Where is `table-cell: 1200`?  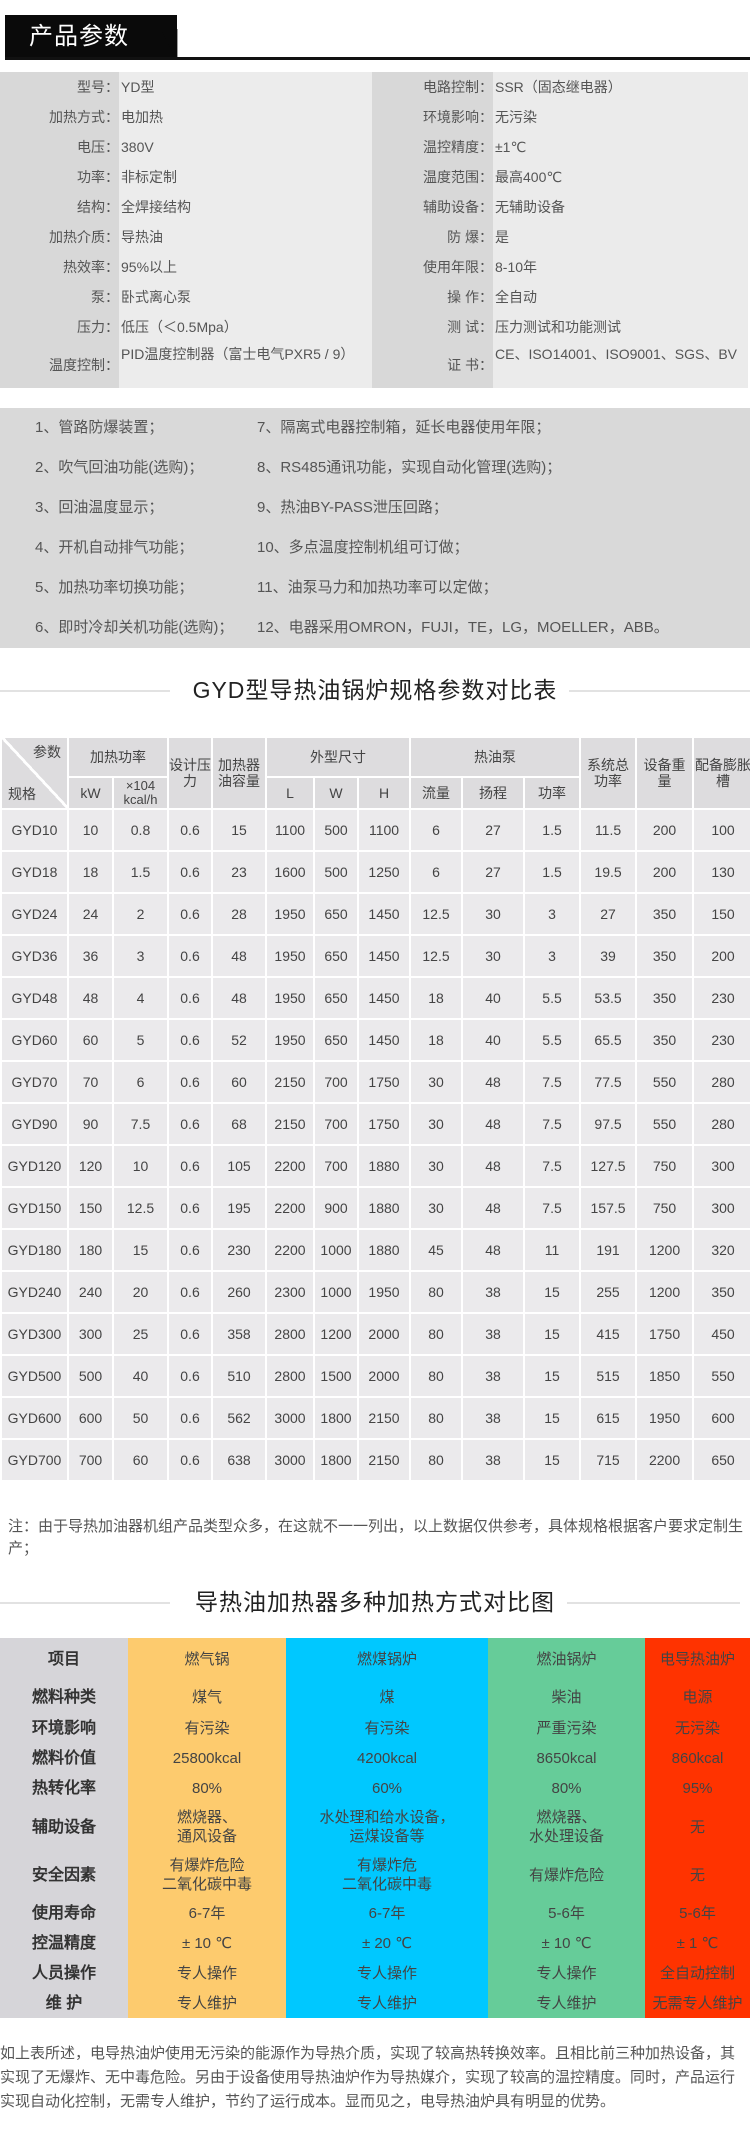 table-cell: 1200 is located at coordinates (665, 1250).